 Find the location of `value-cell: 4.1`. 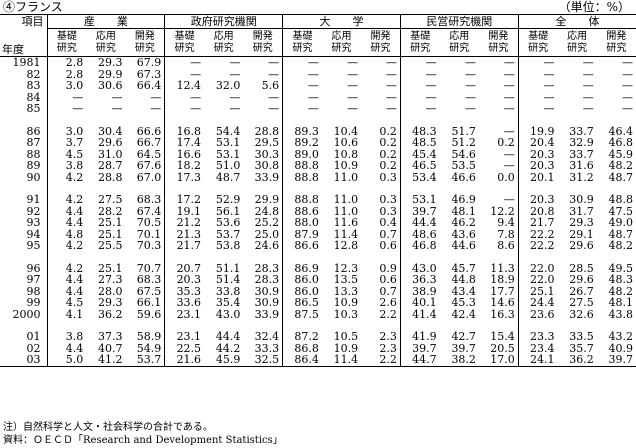

value-cell: 4.1 is located at coordinates (66, 314).